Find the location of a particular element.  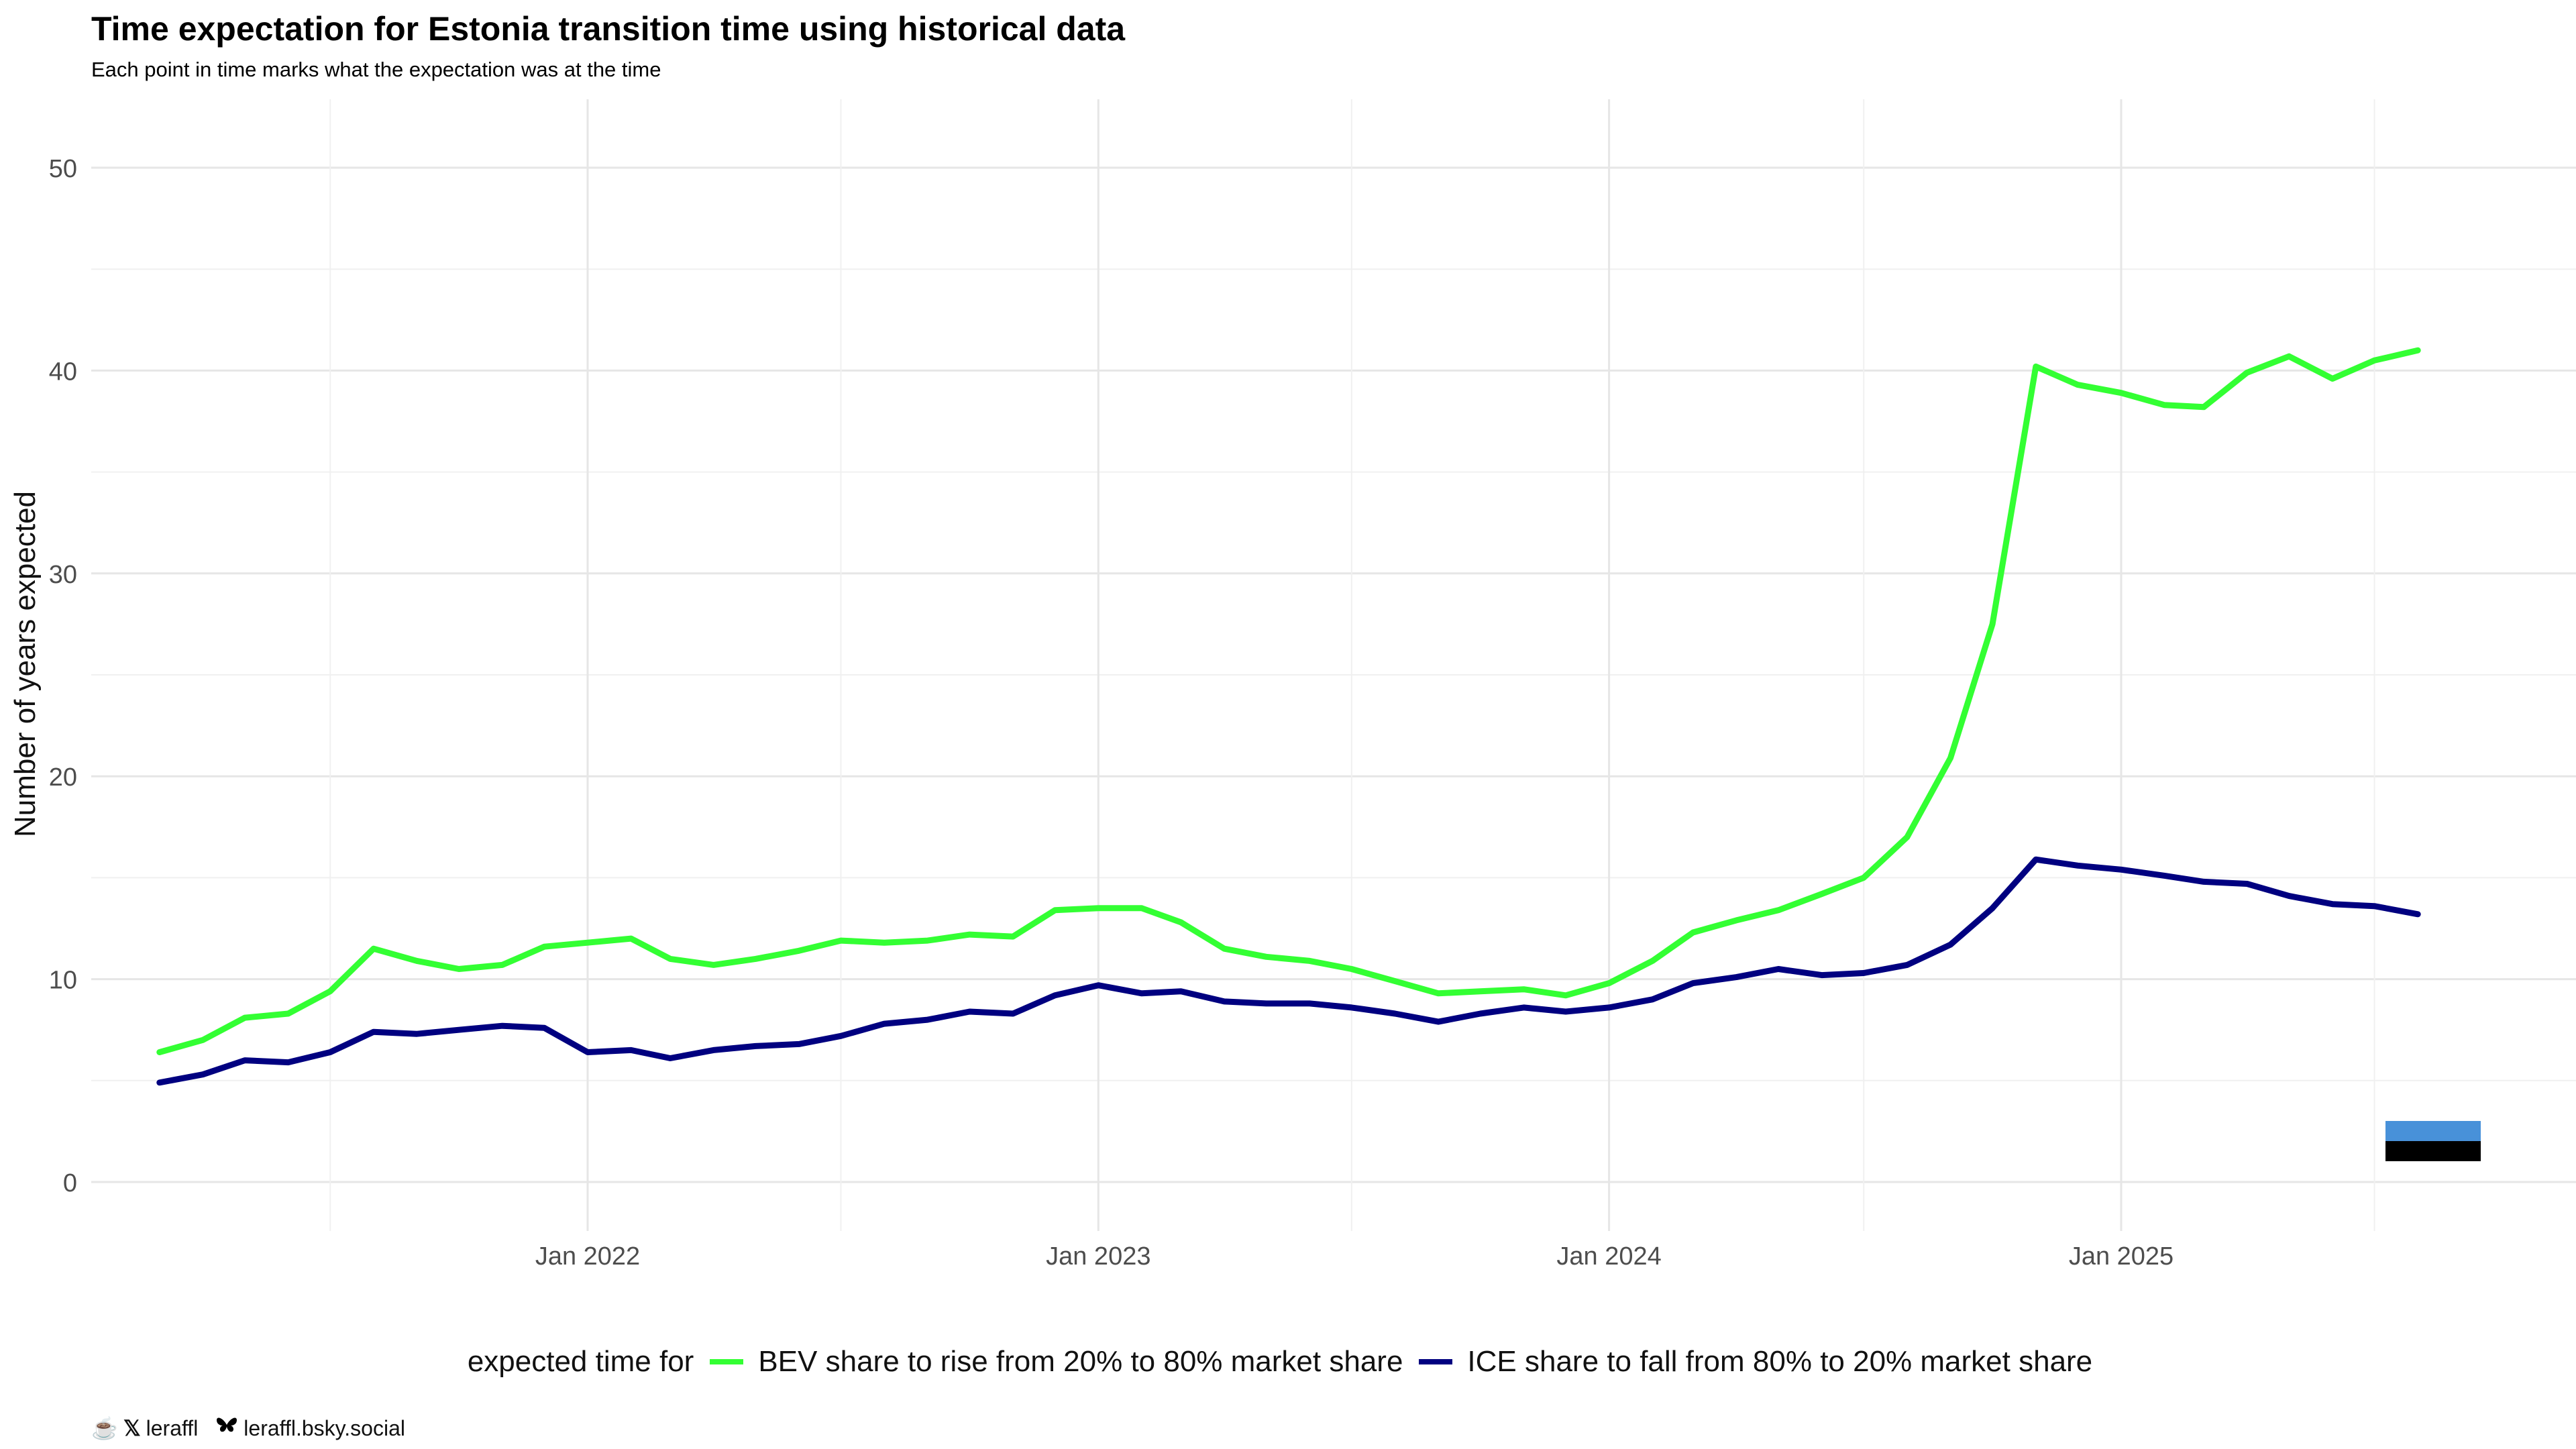

coffee-icon: ☕ is located at coordinates (104, 1428).